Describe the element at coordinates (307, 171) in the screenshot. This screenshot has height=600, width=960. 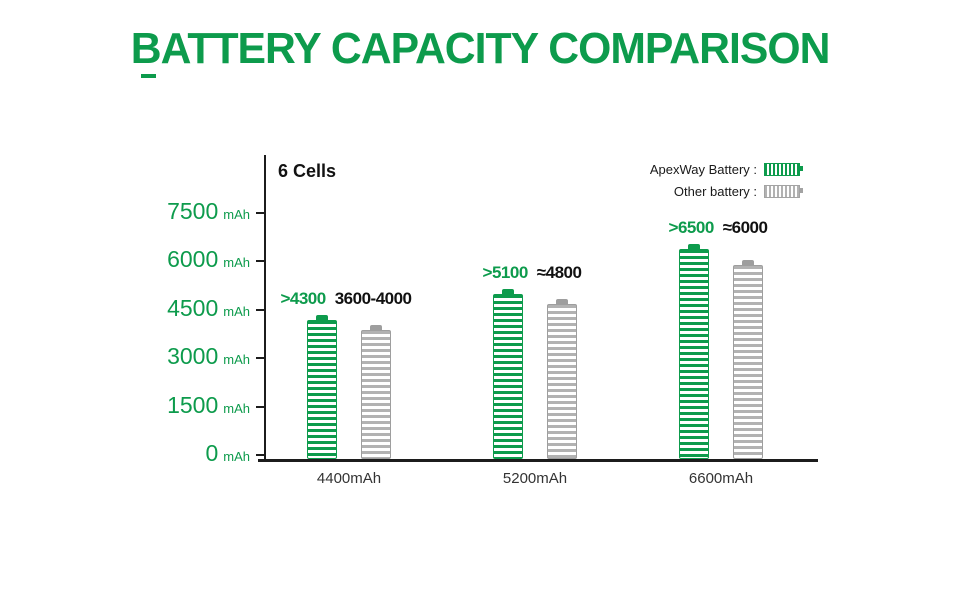
I see `cells-annotation: 6 Cells` at that location.